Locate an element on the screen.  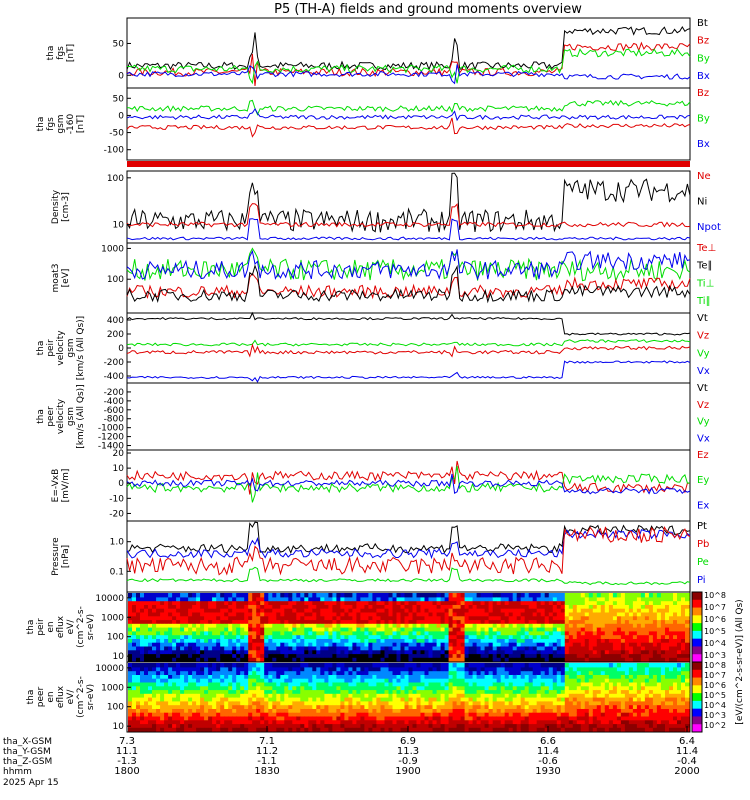
legend-entry: Ne is located at coordinates (704, 176).